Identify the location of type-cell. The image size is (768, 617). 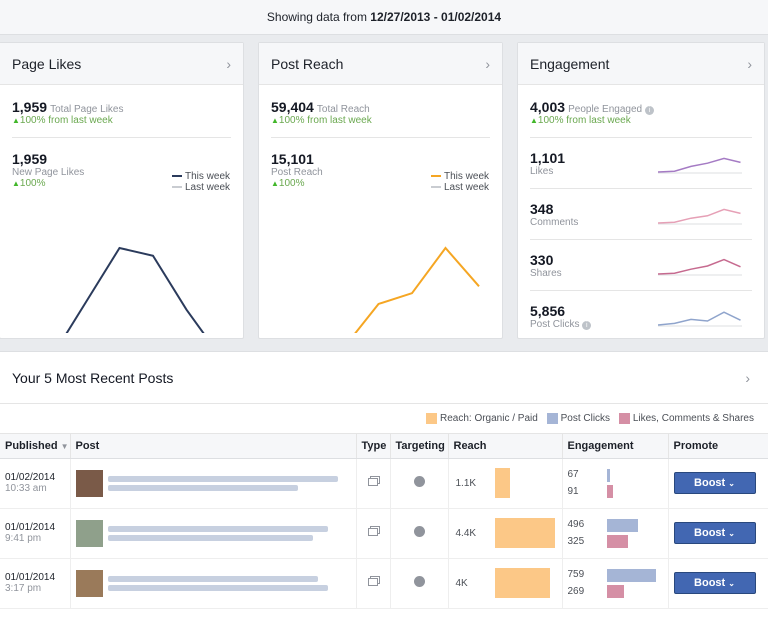
(373, 533).